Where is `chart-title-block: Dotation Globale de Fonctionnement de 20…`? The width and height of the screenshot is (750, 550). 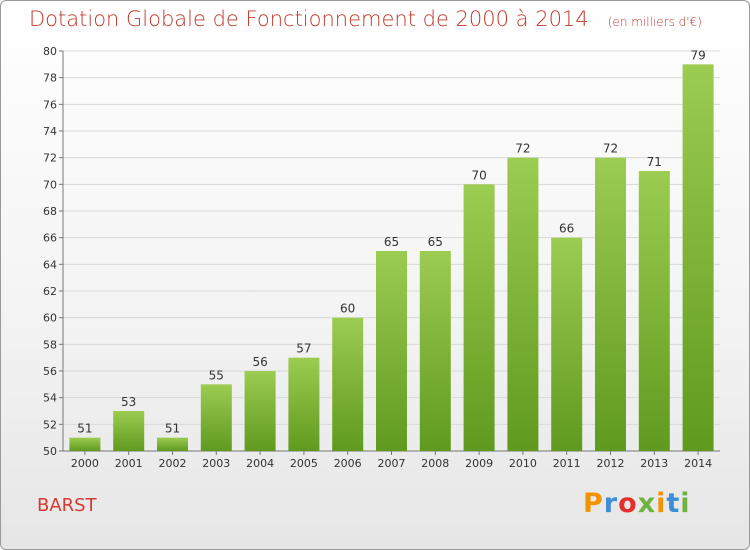
chart-title-block: Dotation Globale de Fonctionnement de 20… is located at coordinates (365, 19).